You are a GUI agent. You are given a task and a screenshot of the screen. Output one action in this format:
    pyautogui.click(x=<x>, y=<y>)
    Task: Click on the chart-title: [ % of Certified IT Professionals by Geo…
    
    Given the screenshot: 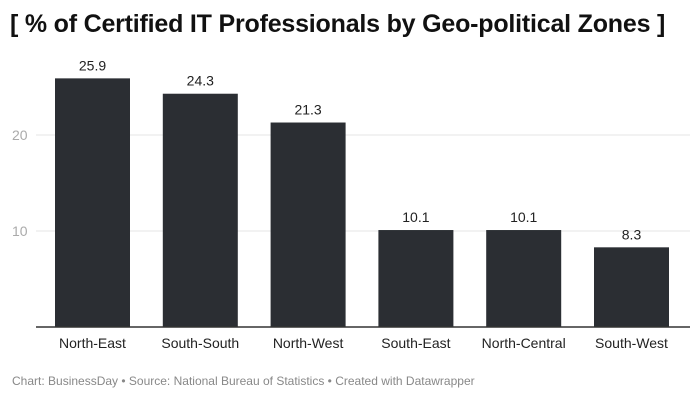 What is the action you would take?
    pyautogui.click(x=338, y=24)
    